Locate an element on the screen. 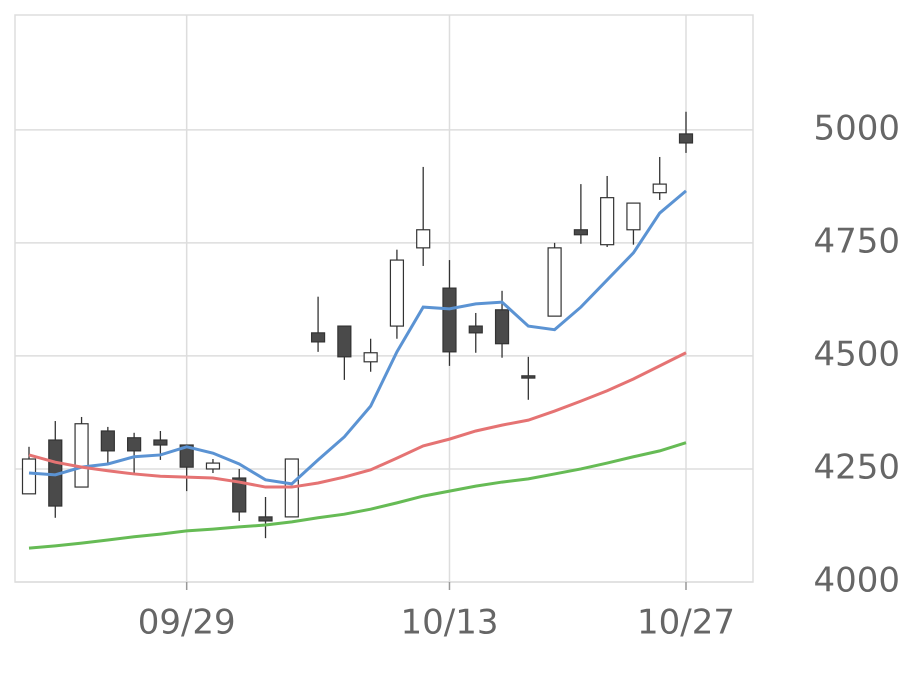  x-tick-label: 10/27 is located at coordinates (686, 623).